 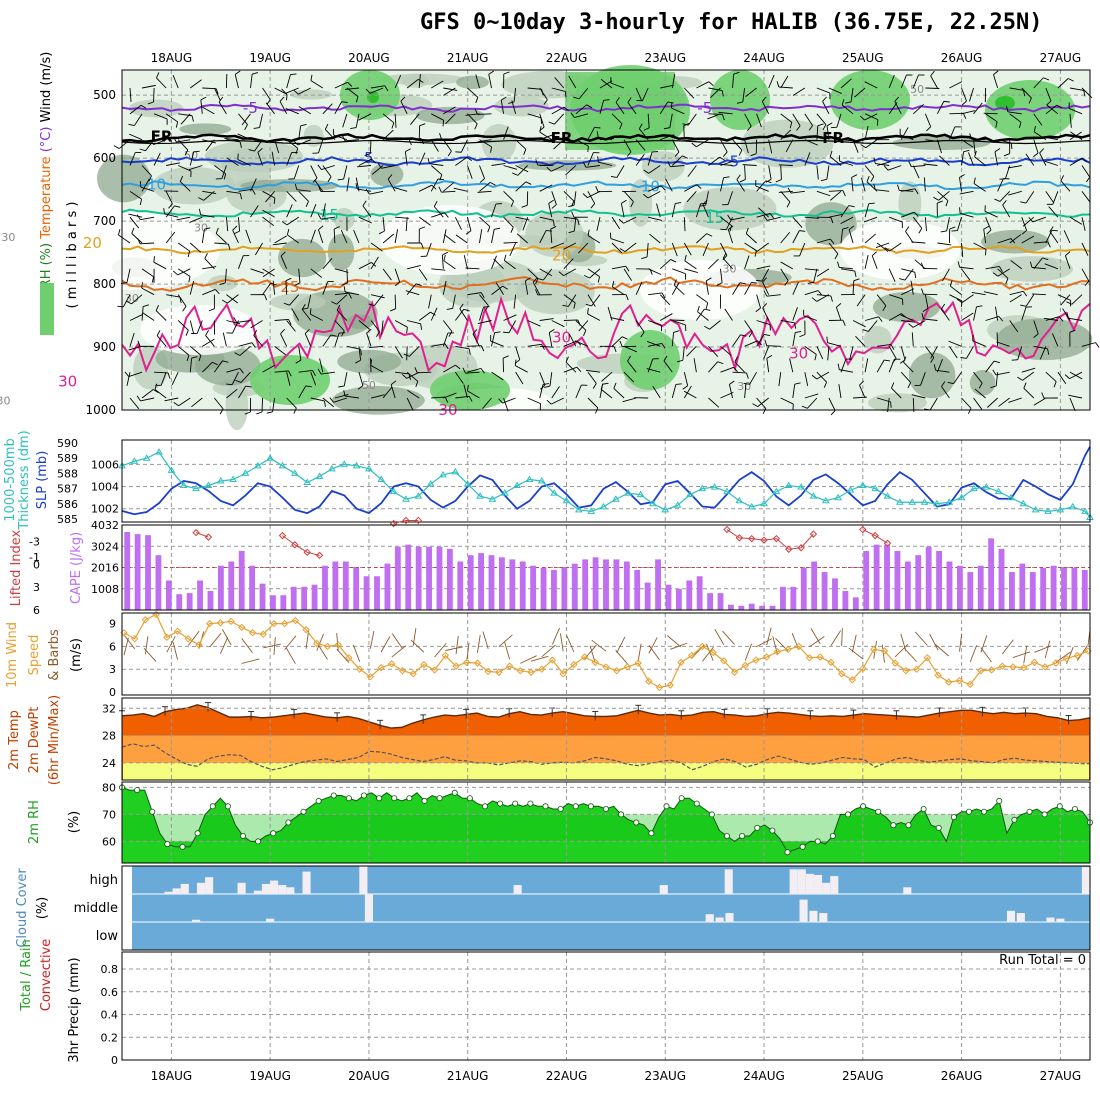 What do you see at coordinates (110, 992) in the screenshot?
I see `precip-tick-label: 0.6` at bounding box center [110, 992].